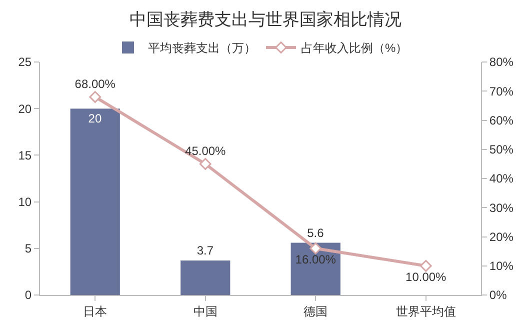  What do you see at coordinates (28, 295) in the screenshot?
I see `y-tick-label: 0` at bounding box center [28, 295].